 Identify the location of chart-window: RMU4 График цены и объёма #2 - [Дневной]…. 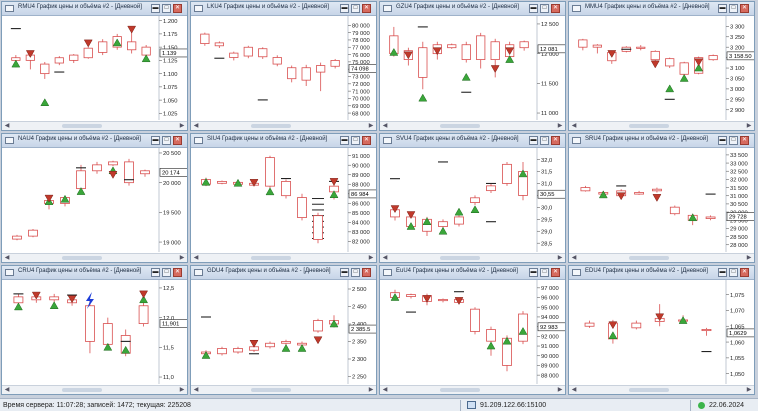
(94, 66).